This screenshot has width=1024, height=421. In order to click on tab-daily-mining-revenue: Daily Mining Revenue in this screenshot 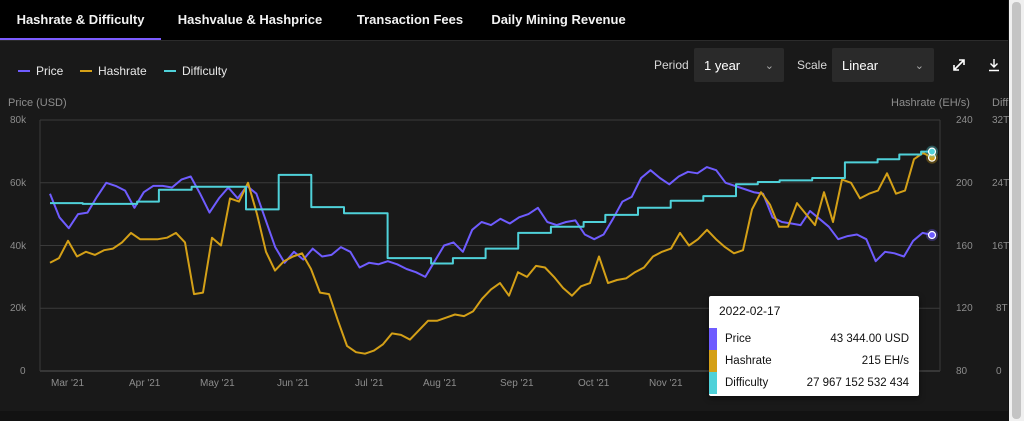, I will do `click(558, 19)`.